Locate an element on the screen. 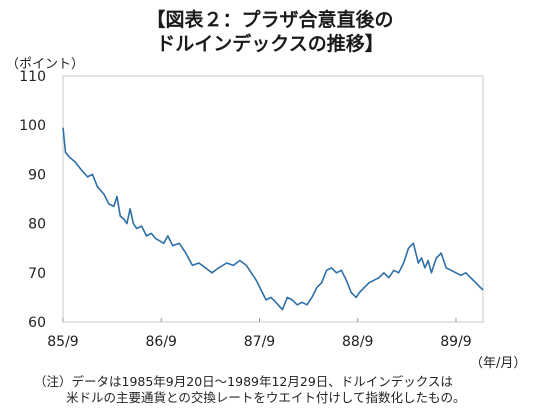 The height and width of the screenshot is (410, 540). x-tick-label: 86/9 is located at coordinates (161, 342).